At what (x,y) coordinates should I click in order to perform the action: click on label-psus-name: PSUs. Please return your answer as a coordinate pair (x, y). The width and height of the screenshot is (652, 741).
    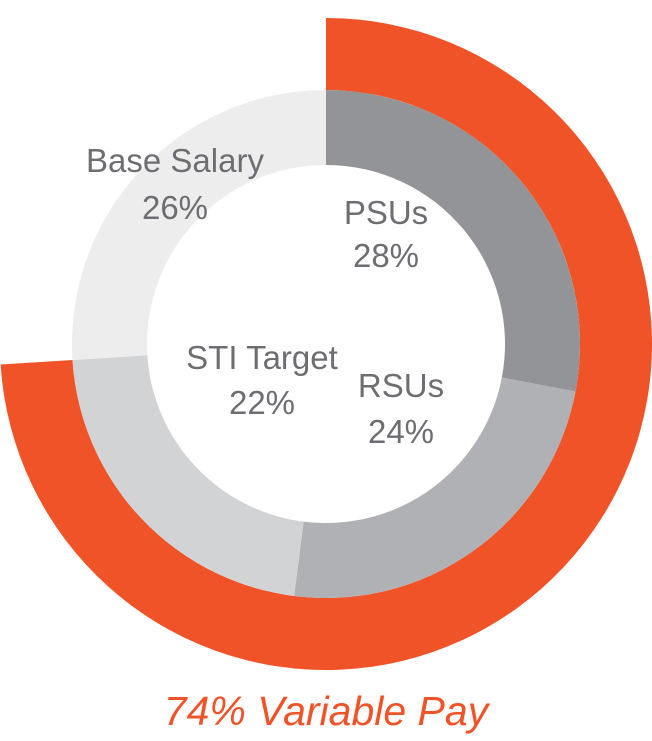
    Looking at the image, I should click on (386, 212).